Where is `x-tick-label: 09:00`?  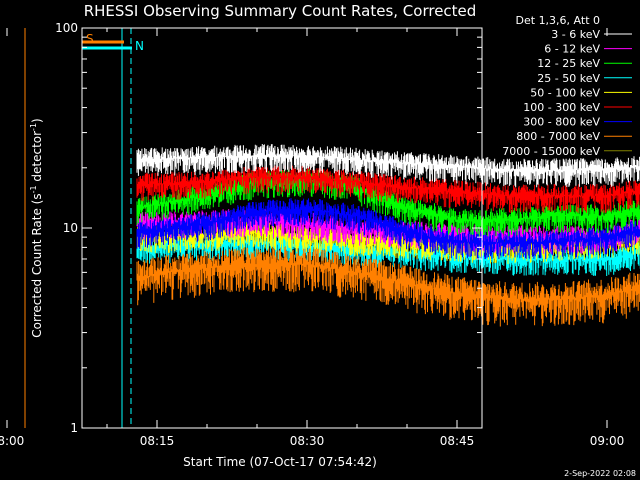 x-tick-label: 09:00 is located at coordinates (607, 441).